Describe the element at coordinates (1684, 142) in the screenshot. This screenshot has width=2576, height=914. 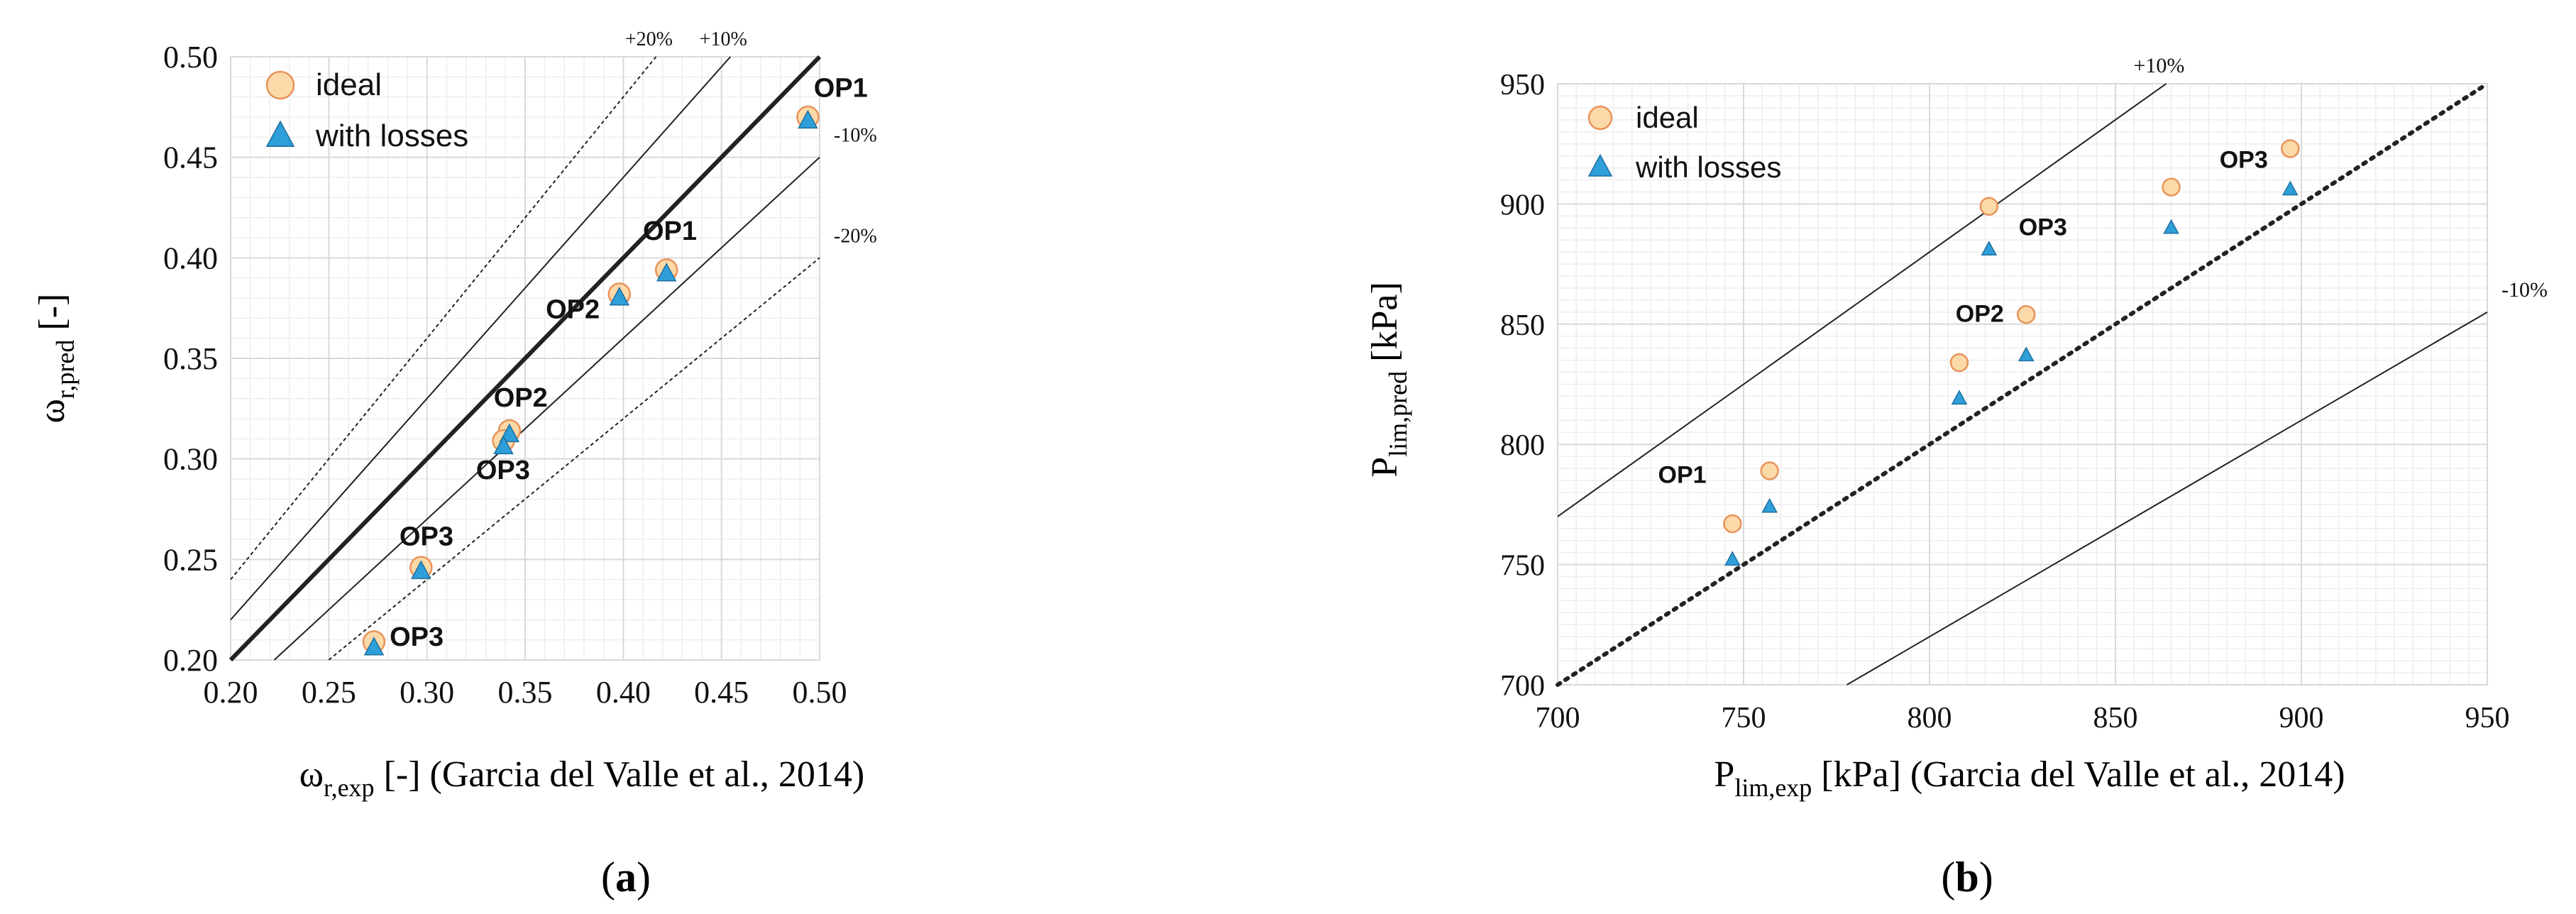
I see `chart-b-legend: ideal with losses` at that location.